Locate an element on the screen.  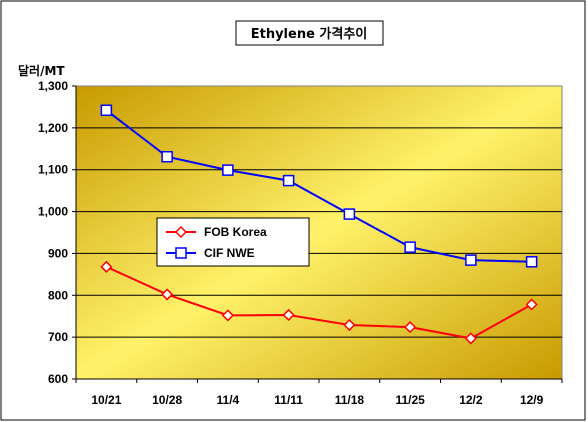
chart-title: Ethylene 가격추이 is located at coordinates (309, 33).